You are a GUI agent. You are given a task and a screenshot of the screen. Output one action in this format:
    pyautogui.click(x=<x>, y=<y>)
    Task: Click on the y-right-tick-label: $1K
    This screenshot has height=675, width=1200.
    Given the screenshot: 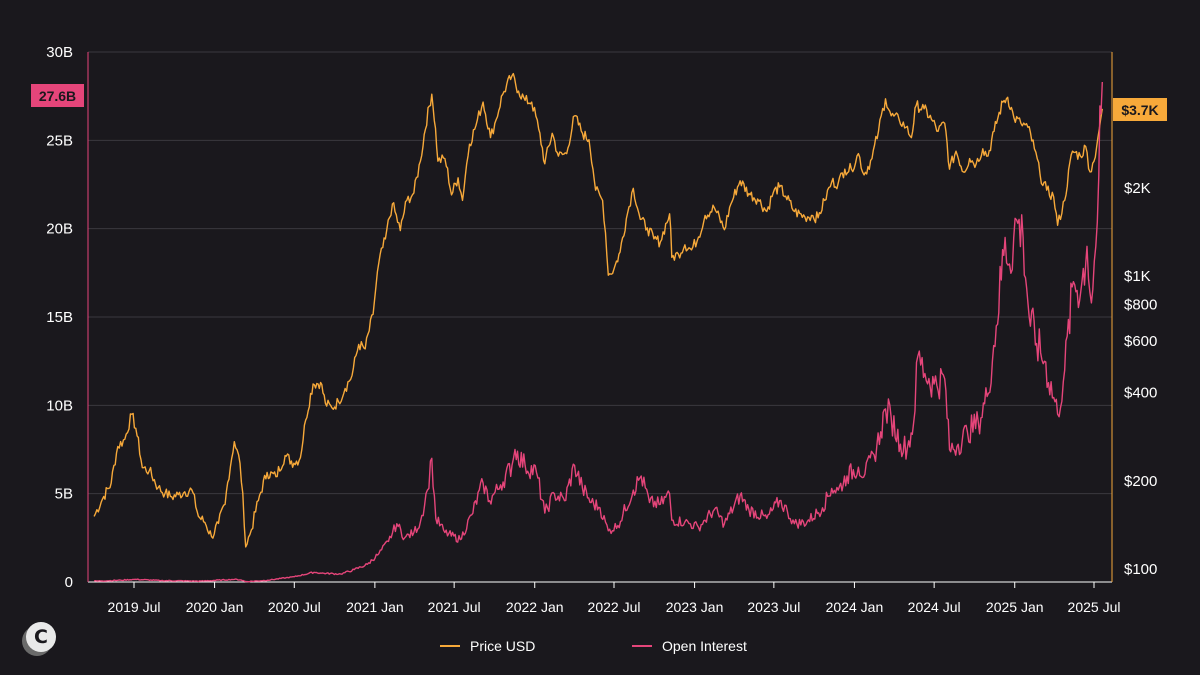 What is the action you would take?
    pyautogui.click(x=1137, y=276)
    